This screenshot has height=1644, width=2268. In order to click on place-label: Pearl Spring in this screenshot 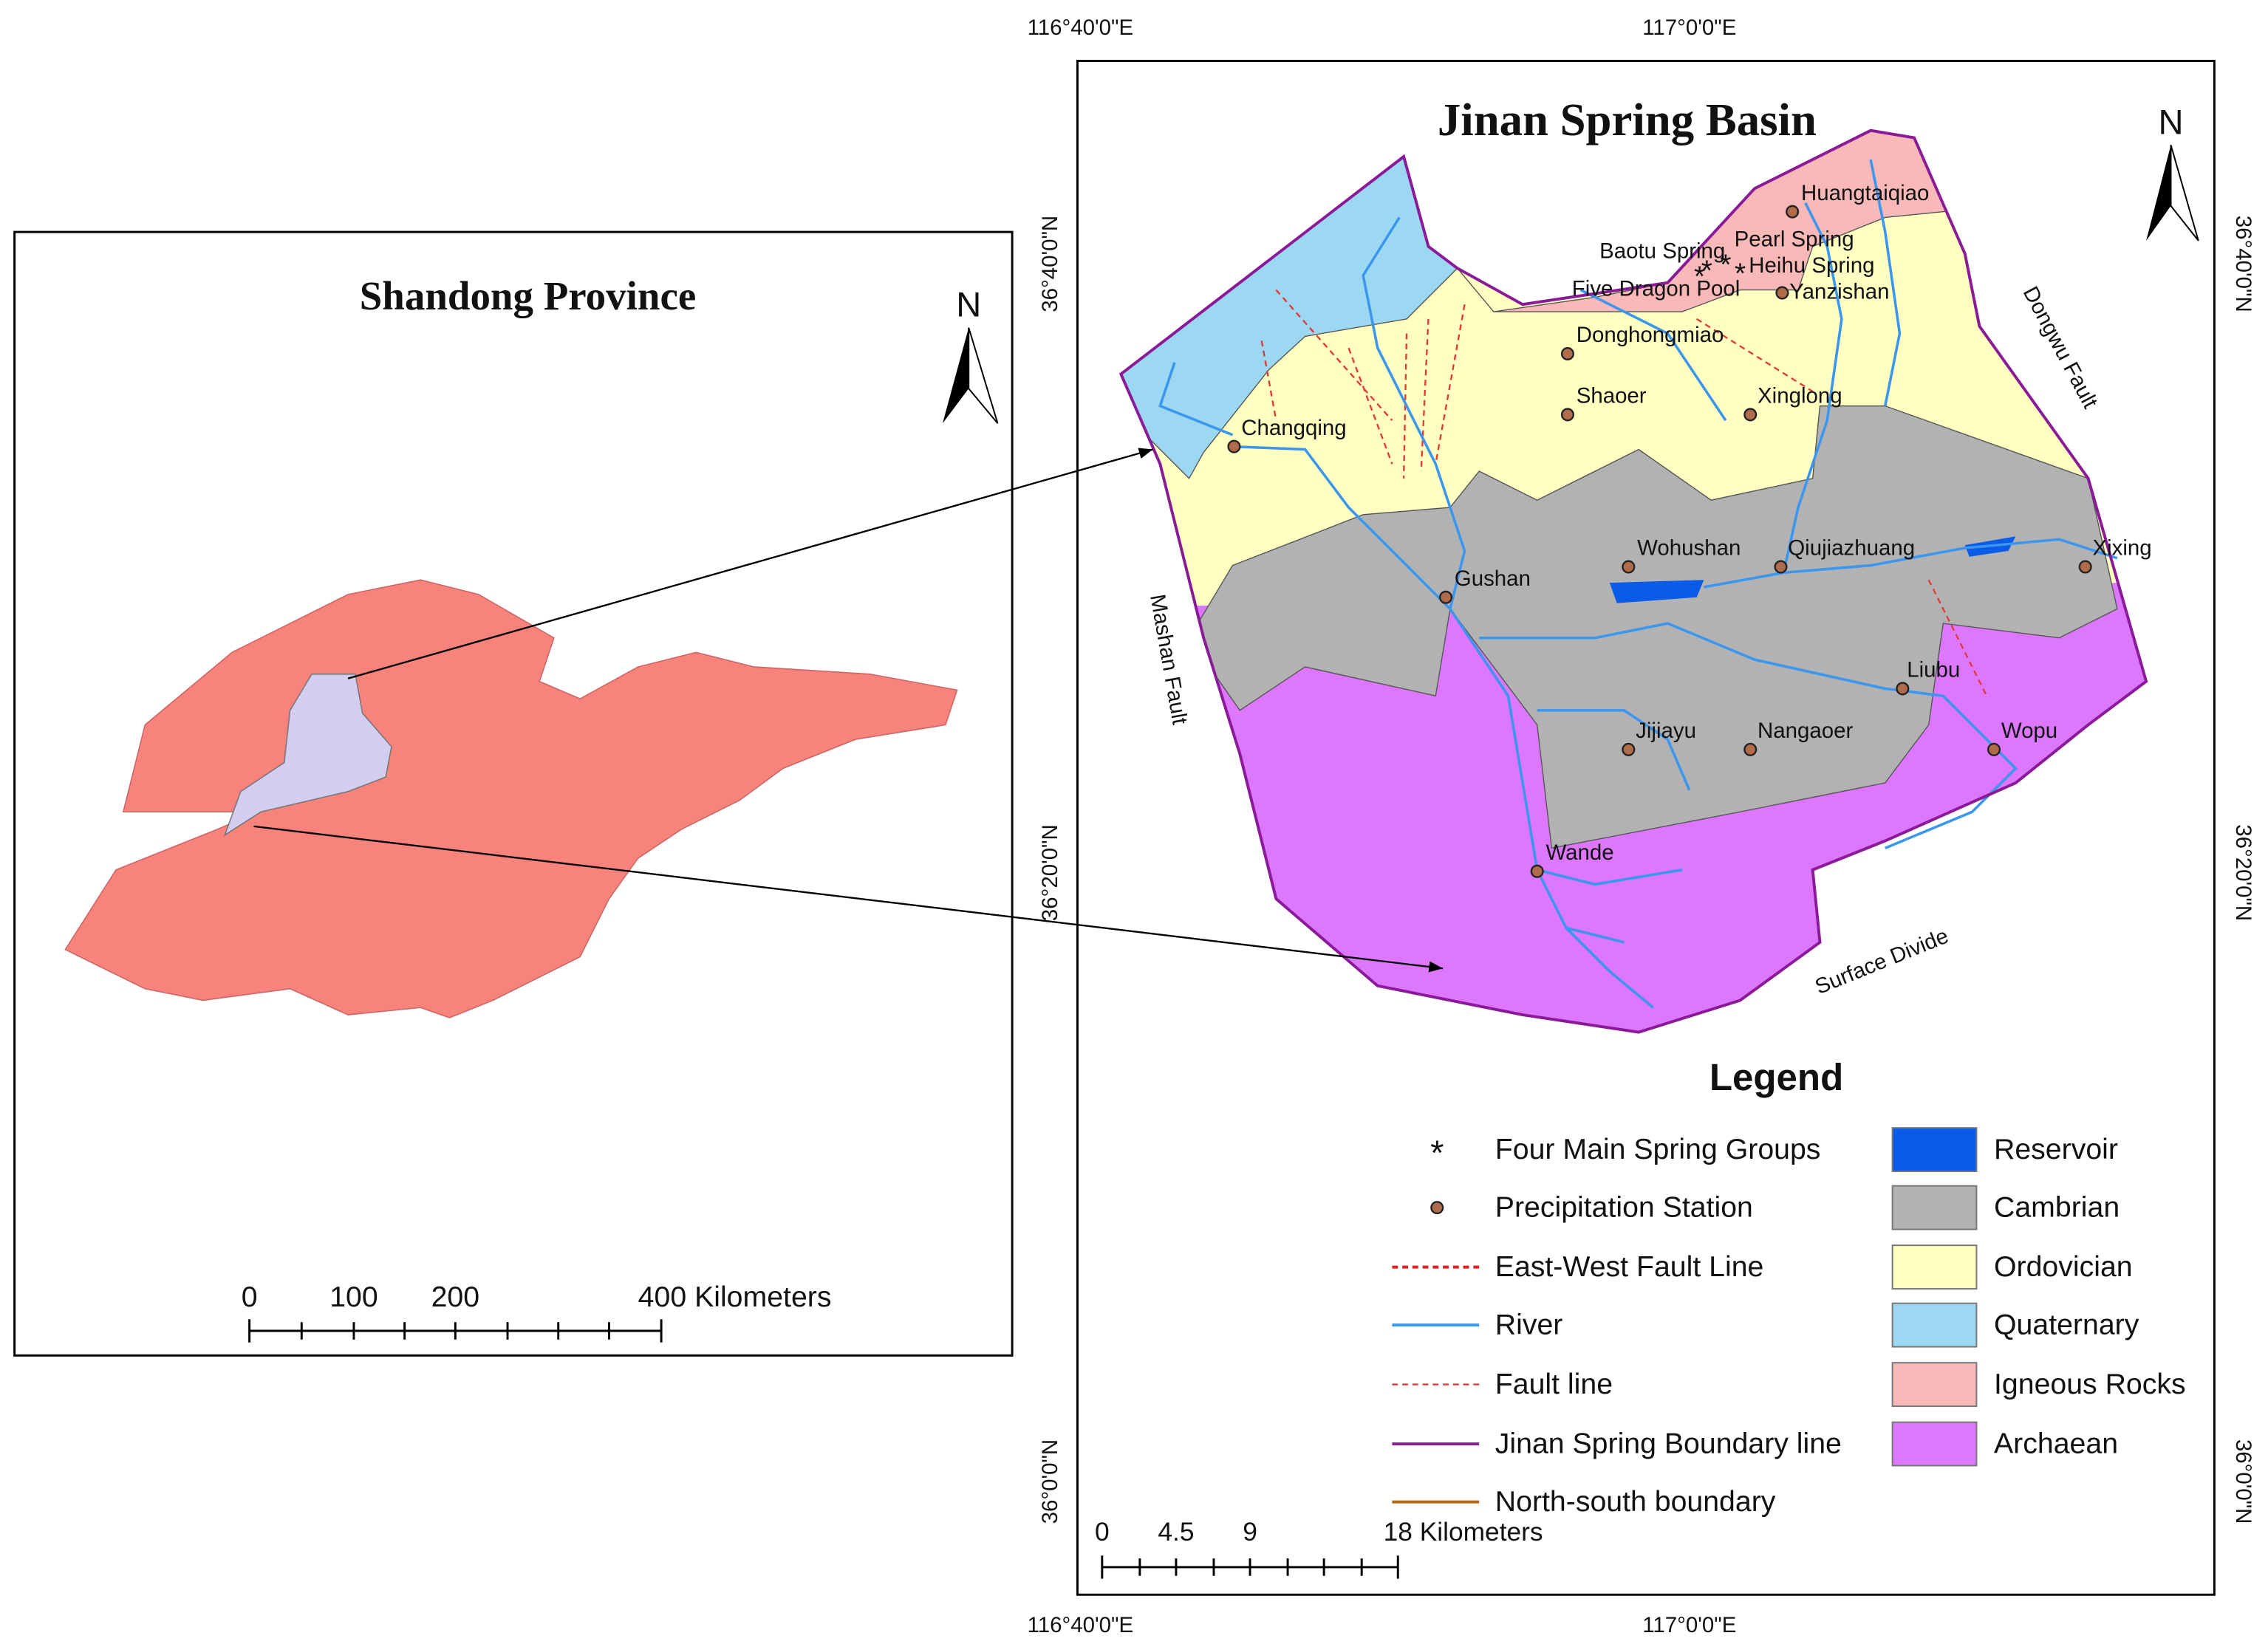, I will do `click(1794, 239)`.